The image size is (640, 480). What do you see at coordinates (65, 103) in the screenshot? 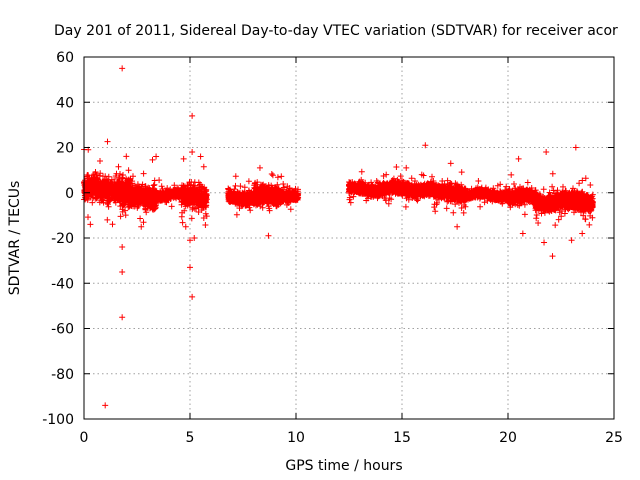
I see `y-tick-label: 40` at bounding box center [65, 103].